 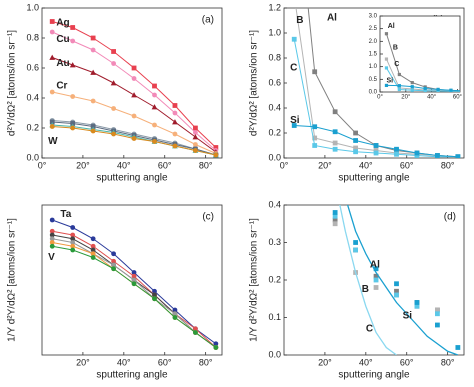 I want to click on series-label: Cu, so click(x=62, y=39).